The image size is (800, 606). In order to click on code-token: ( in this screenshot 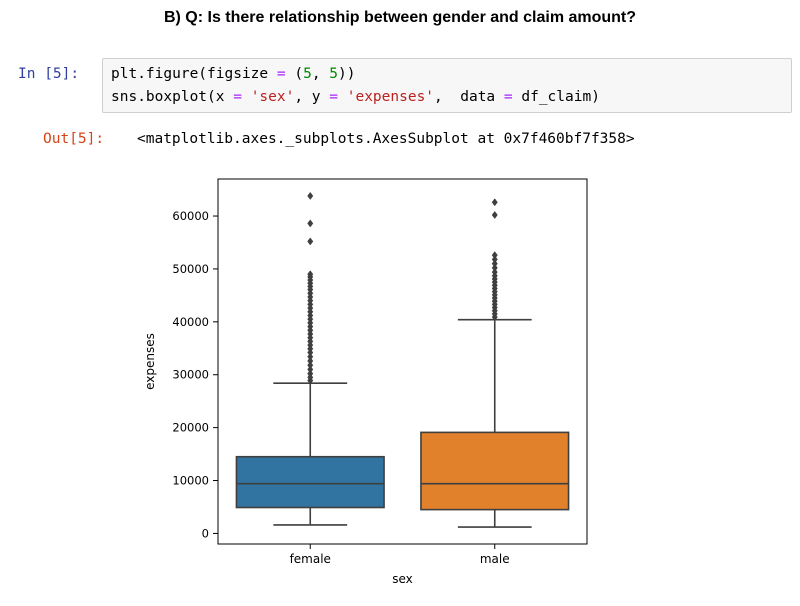, I will do `click(294, 74)`.